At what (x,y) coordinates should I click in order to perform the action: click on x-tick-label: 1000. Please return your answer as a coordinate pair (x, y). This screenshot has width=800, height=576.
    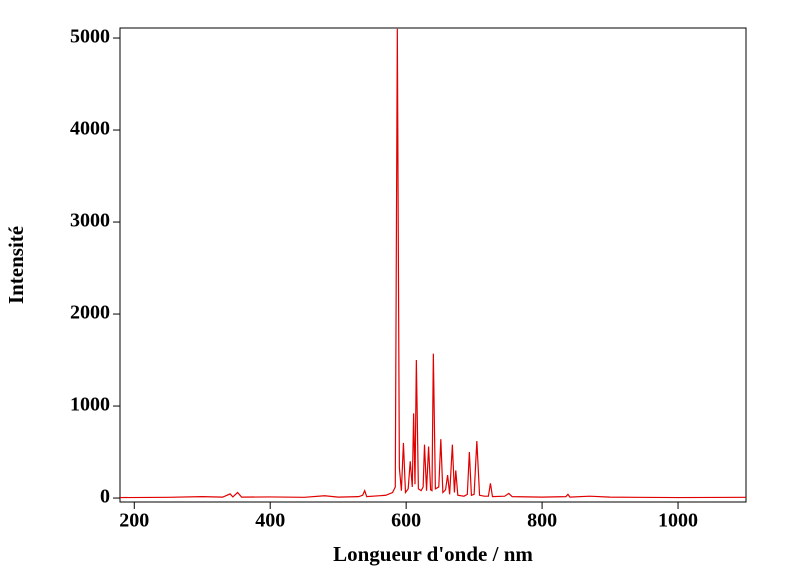
    Looking at the image, I should click on (678, 521).